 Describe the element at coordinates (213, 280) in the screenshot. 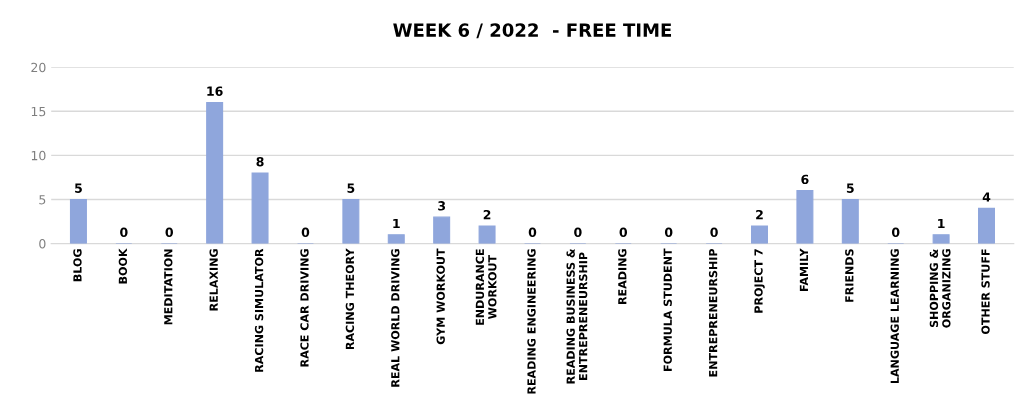

I see `x-tick-label: RELAXING` at that location.